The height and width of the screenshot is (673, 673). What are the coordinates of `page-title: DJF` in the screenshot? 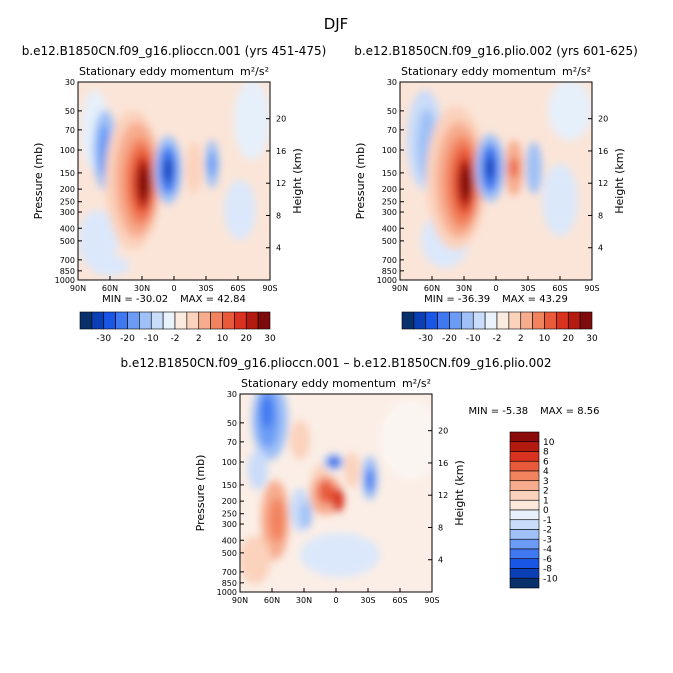 It's located at (336, 24).